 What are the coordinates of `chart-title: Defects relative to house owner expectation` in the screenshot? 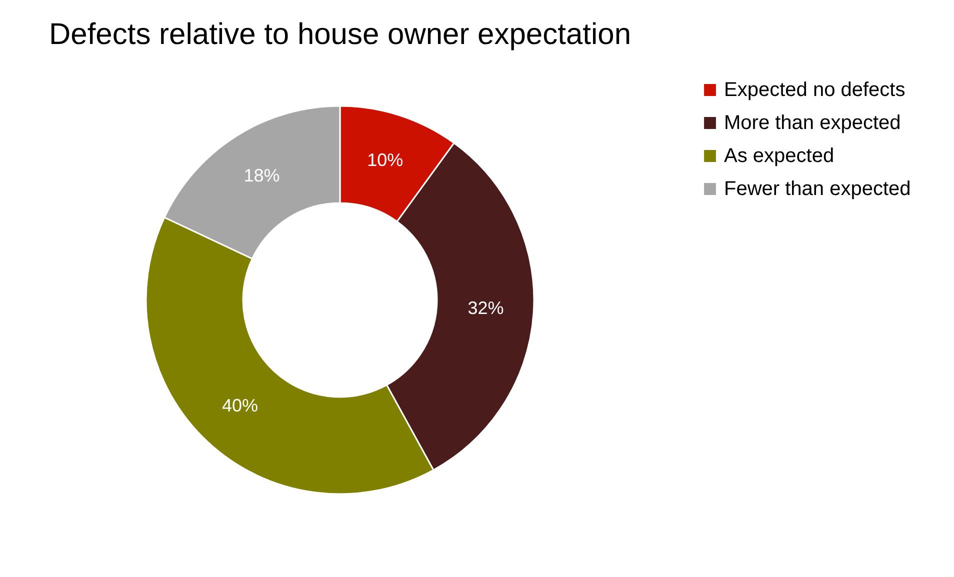 It's located at (340, 34).